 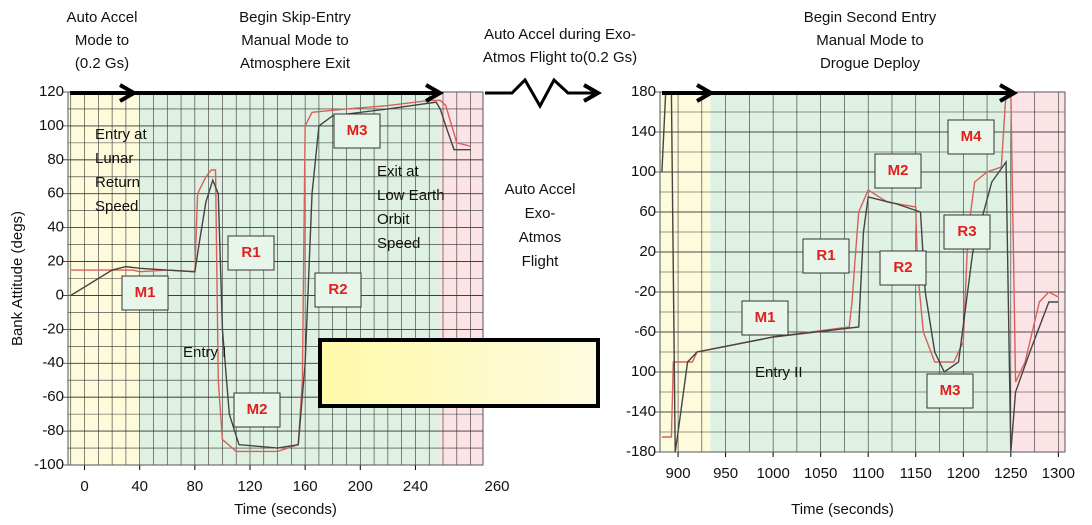 What do you see at coordinates (643, 131) in the screenshot?
I see `y-tick-label: 140` at bounding box center [643, 131].